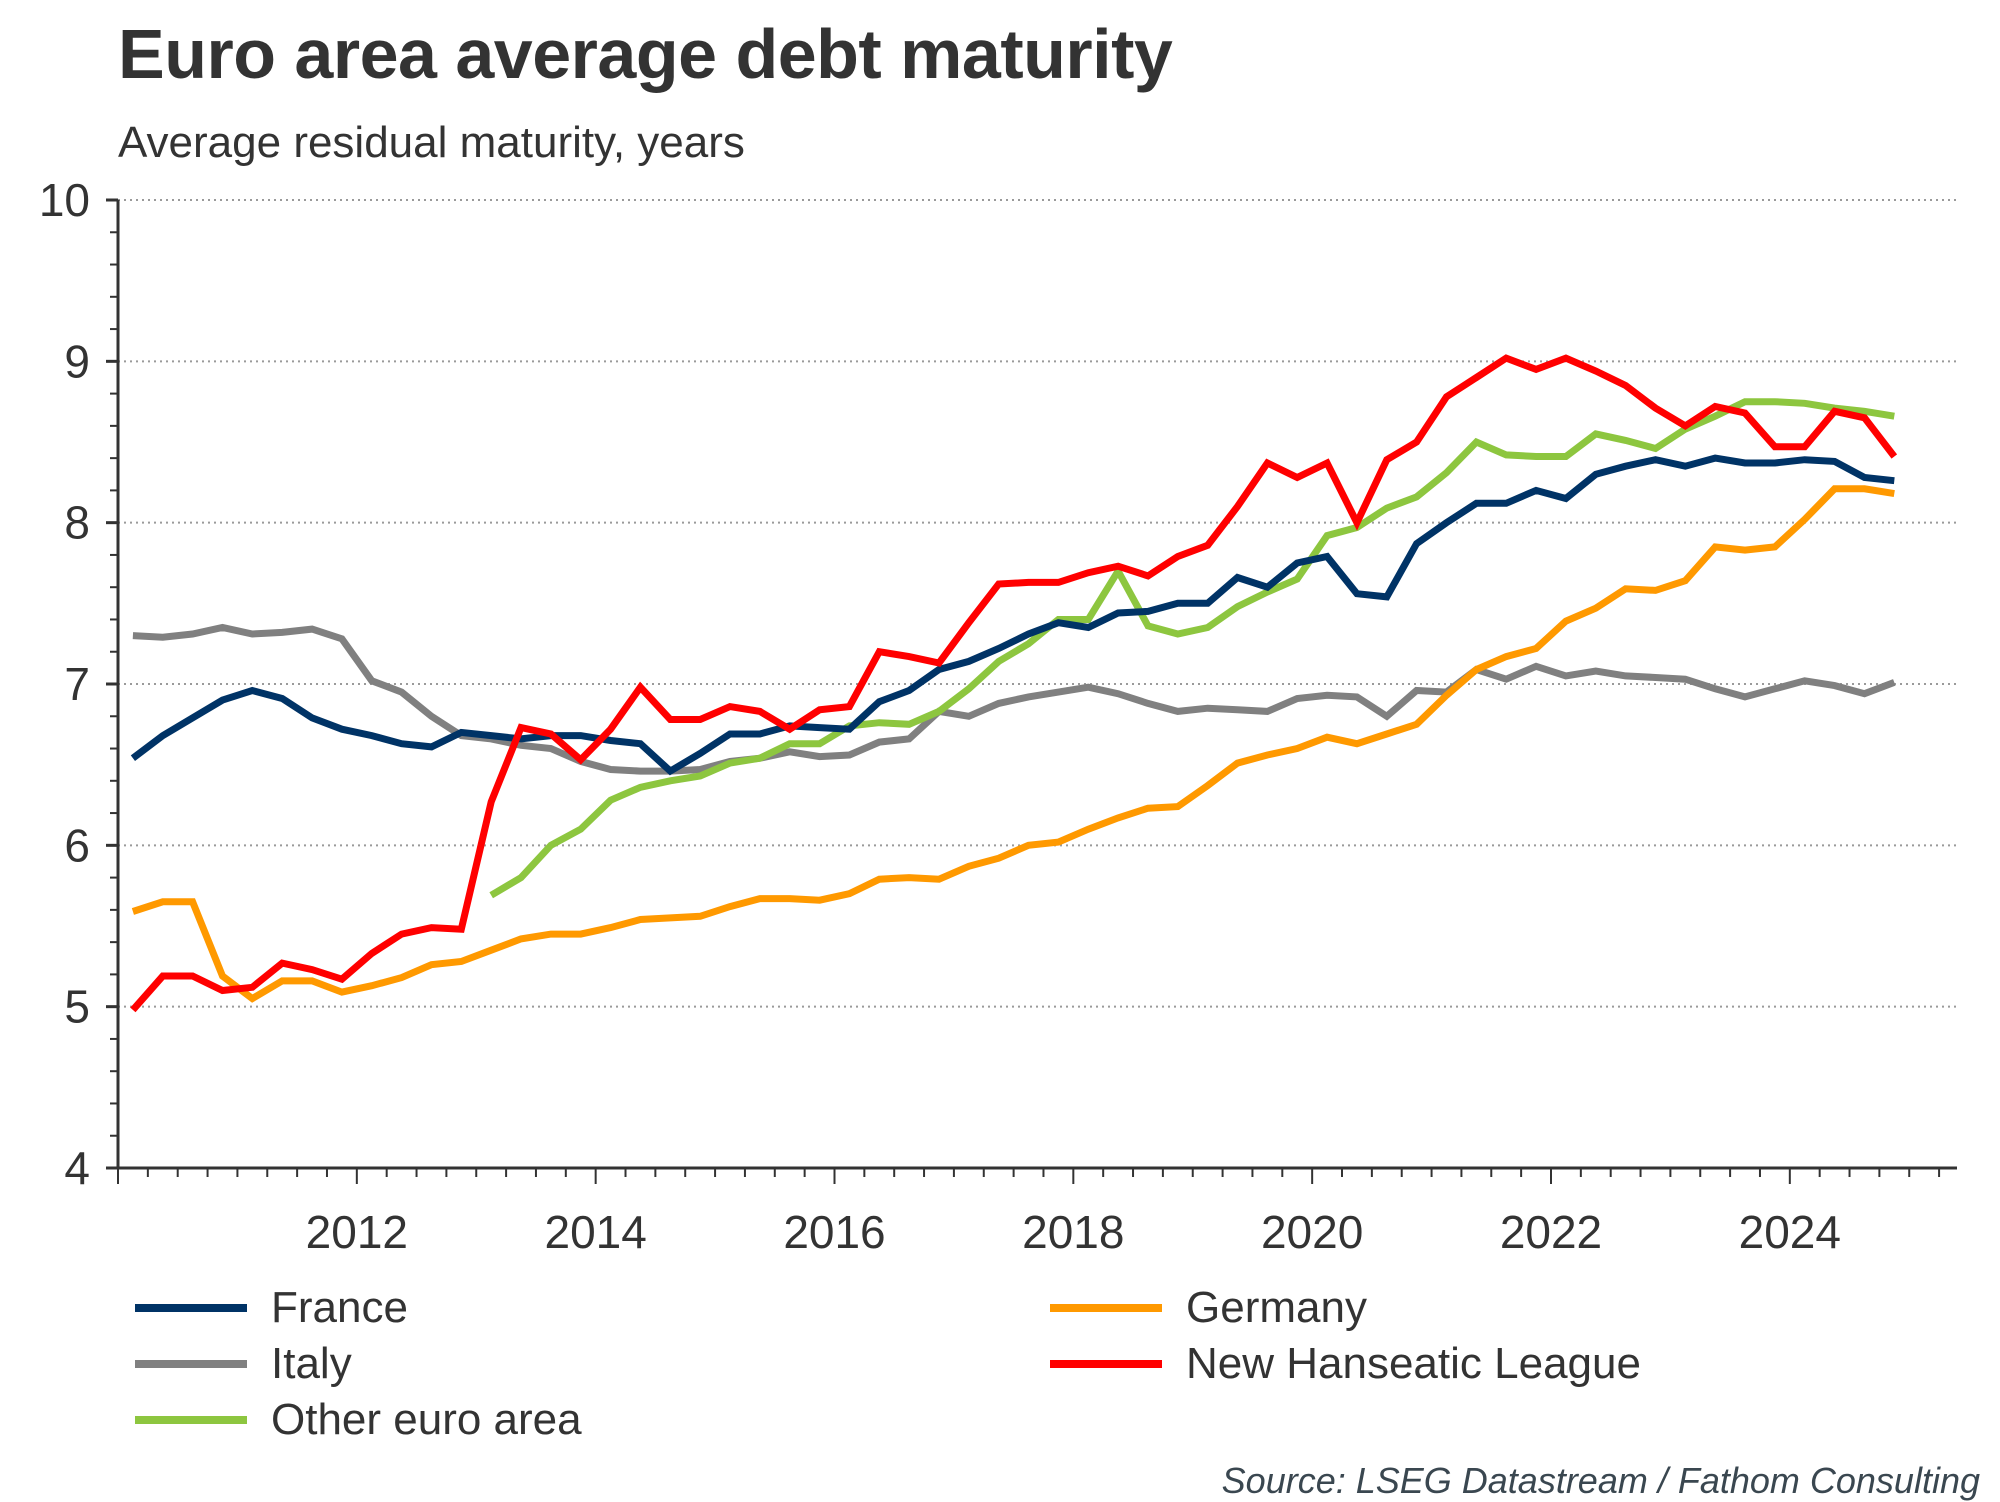 The height and width of the screenshot is (1502, 2000). Describe the element at coordinates (1106, 1308) in the screenshot. I see `legend-swatch-germany` at that location.